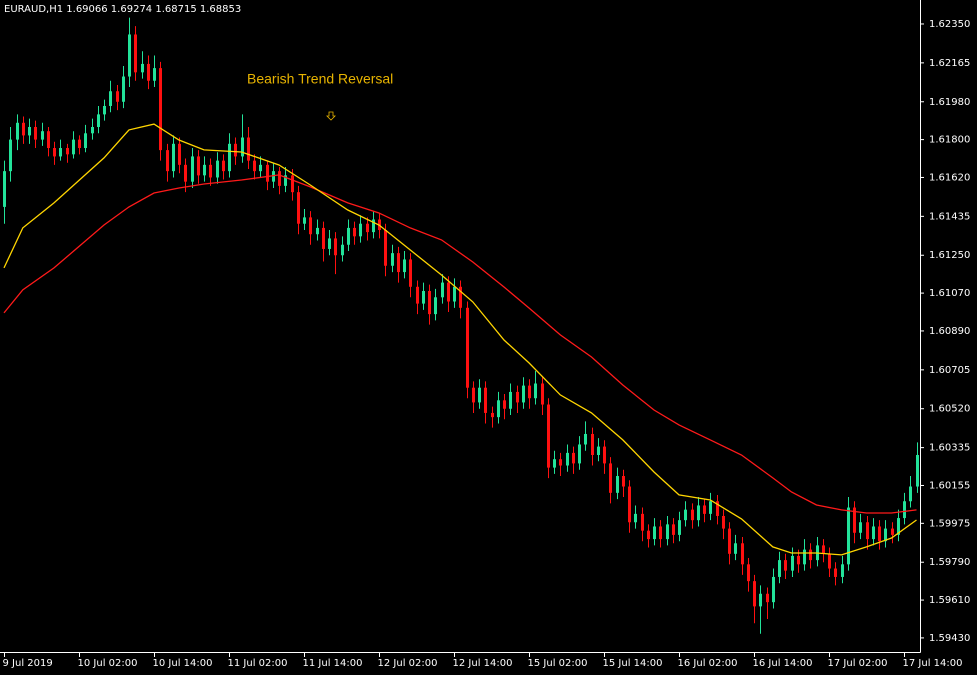 Image resolution: width=977 pixels, height=675 pixels. What do you see at coordinates (949, 63) in the screenshot?
I see `y-tick-label: 1.62165` at bounding box center [949, 63].